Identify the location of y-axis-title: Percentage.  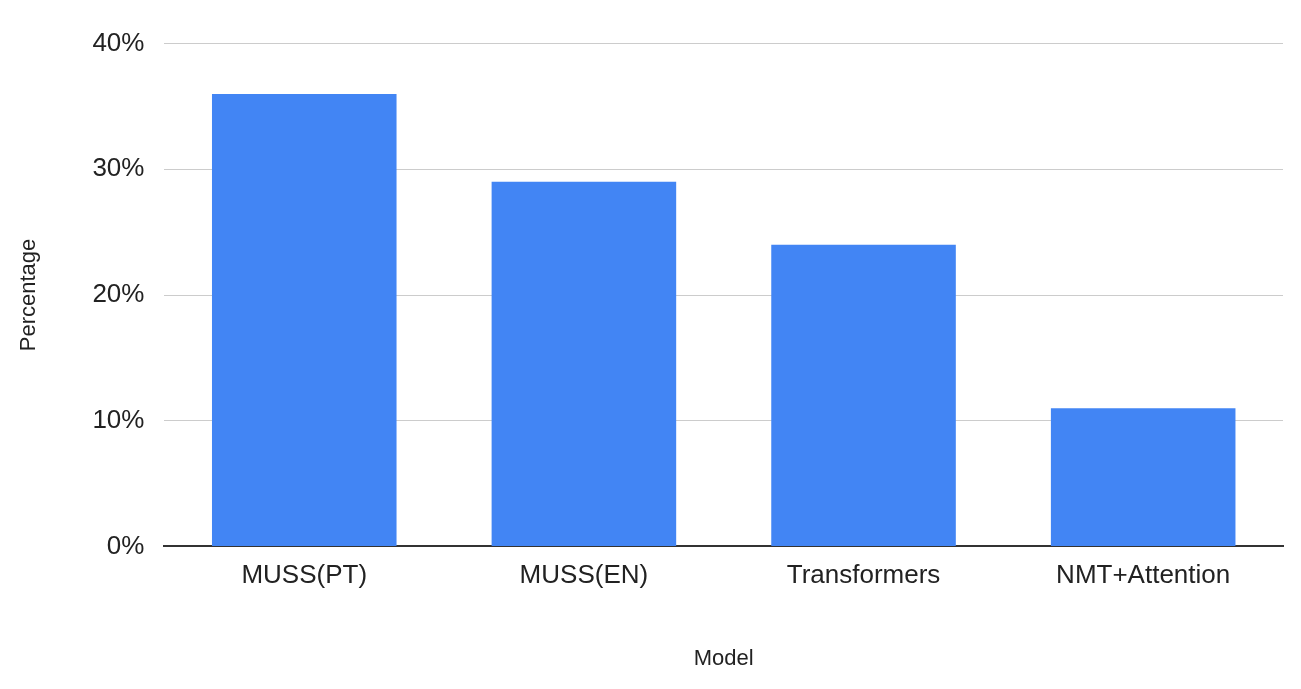
(28, 295).